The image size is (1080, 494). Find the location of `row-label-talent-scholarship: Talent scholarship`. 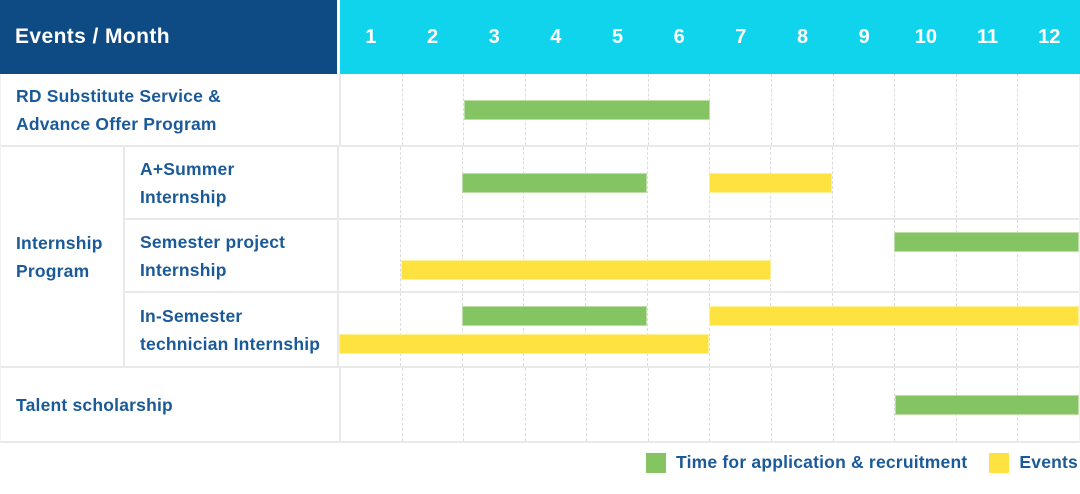

row-label-talent-scholarship: Talent scholarship is located at coordinates (171, 404).